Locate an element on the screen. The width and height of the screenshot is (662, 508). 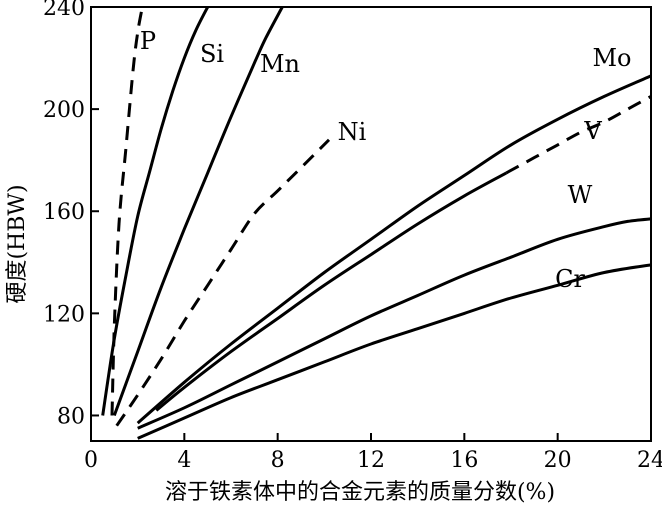
y-tick-label: 240 is located at coordinates (64, 10).